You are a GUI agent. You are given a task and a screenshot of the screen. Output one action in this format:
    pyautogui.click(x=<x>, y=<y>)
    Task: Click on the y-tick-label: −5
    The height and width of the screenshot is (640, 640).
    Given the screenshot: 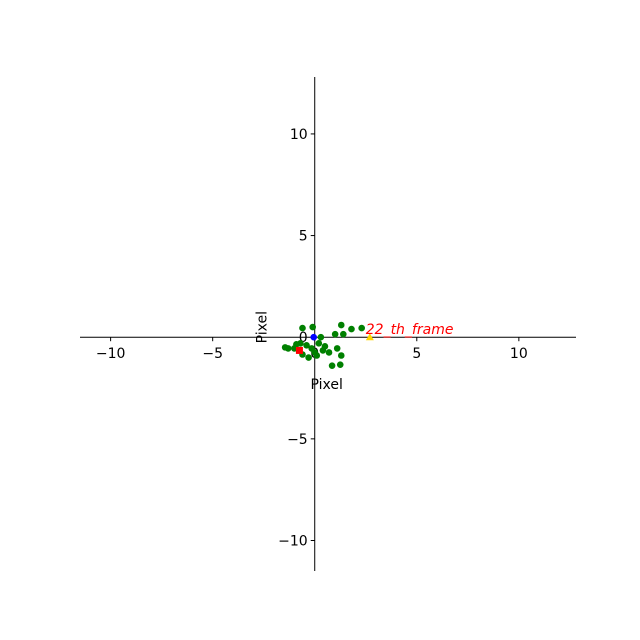 What is the action you would take?
    pyautogui.click(x=297, y=440)
    